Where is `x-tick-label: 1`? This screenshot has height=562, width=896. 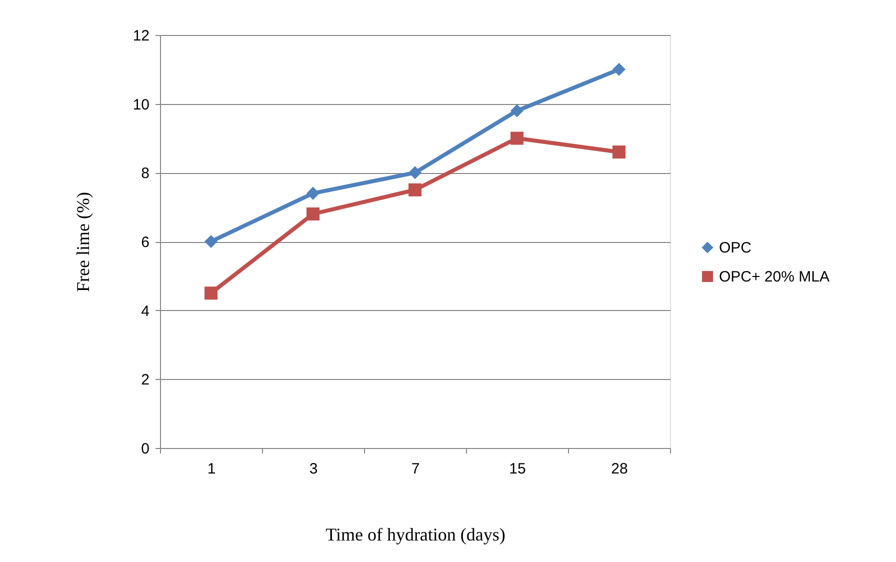
x-tick-label: 1 is located at coordinates (211, 469).